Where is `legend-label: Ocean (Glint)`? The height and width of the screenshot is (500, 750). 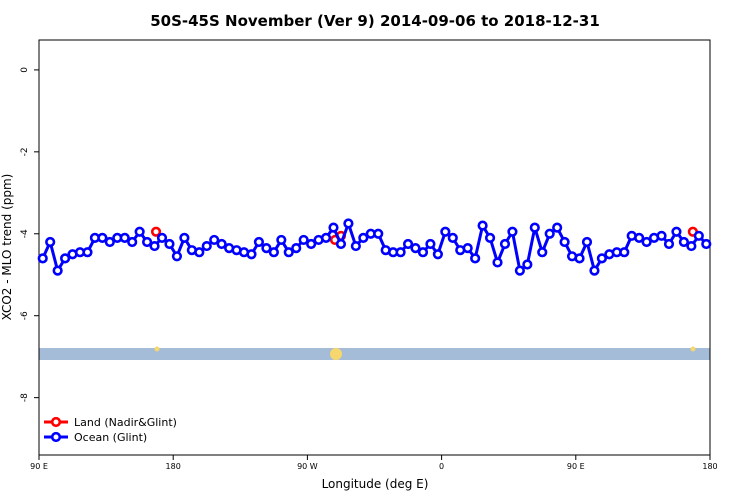 legend-label: Ocean (Glint) is located at coordinates (110, 437).